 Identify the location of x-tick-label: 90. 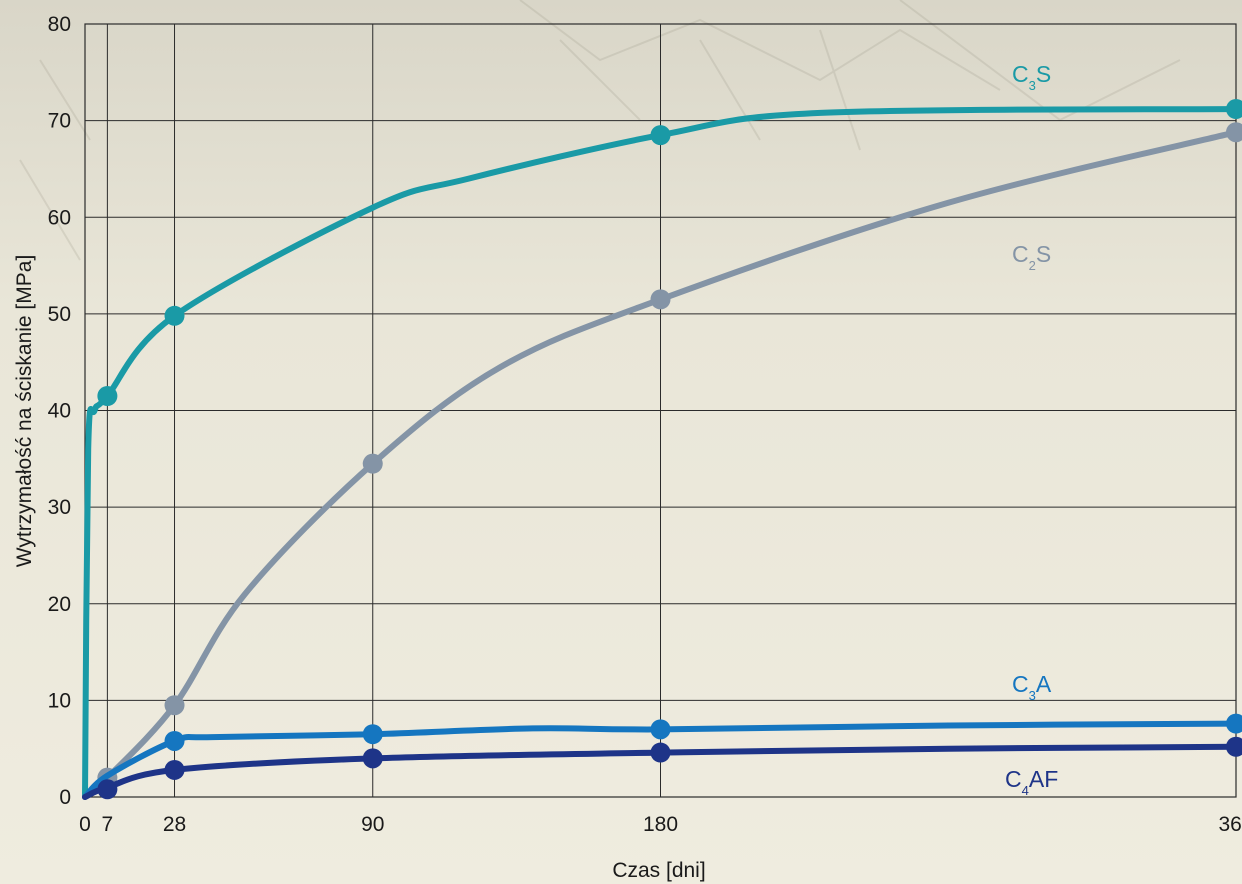
(372, 824).